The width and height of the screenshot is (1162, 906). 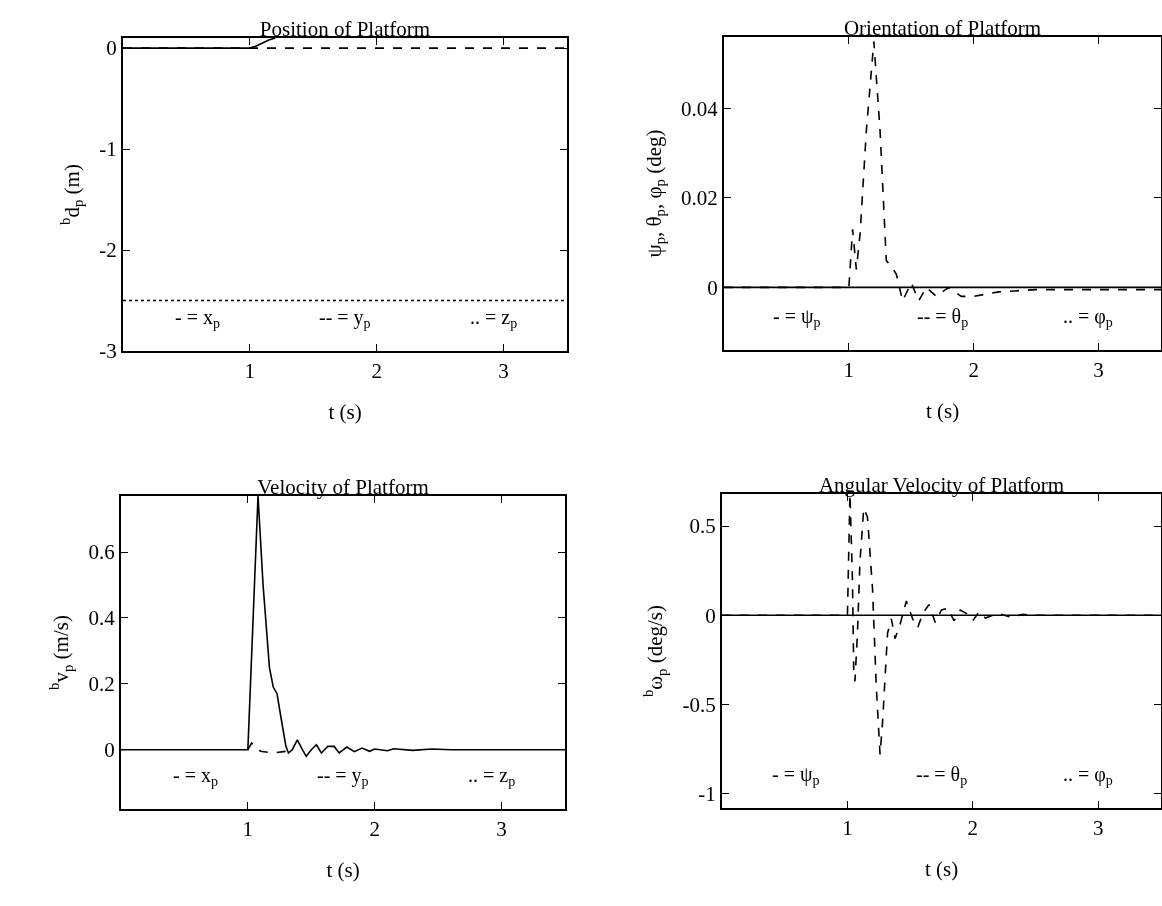 I want to click on y-tick-label: 0.4, so click(x=102, y=618).